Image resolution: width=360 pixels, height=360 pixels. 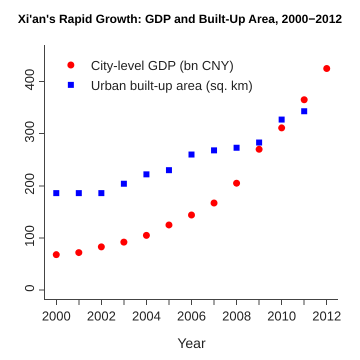 I want to click on x-tick-label: 2004, so click(x=146, y=316).